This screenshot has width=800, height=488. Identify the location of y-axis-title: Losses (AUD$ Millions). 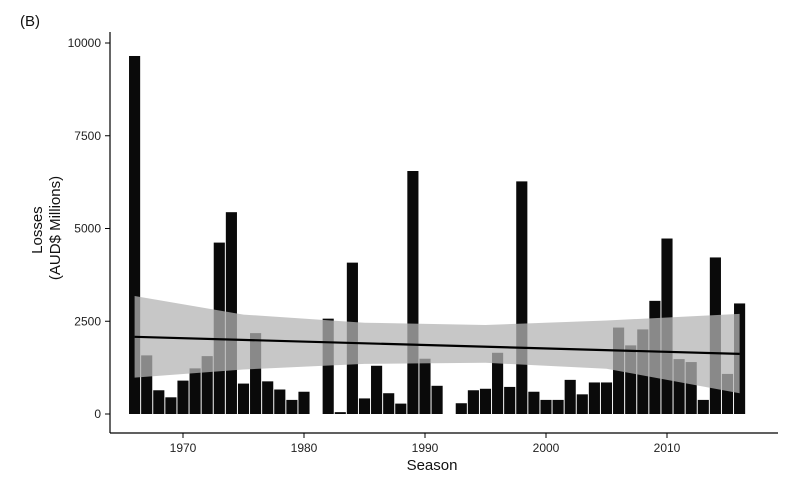
(46, 228).